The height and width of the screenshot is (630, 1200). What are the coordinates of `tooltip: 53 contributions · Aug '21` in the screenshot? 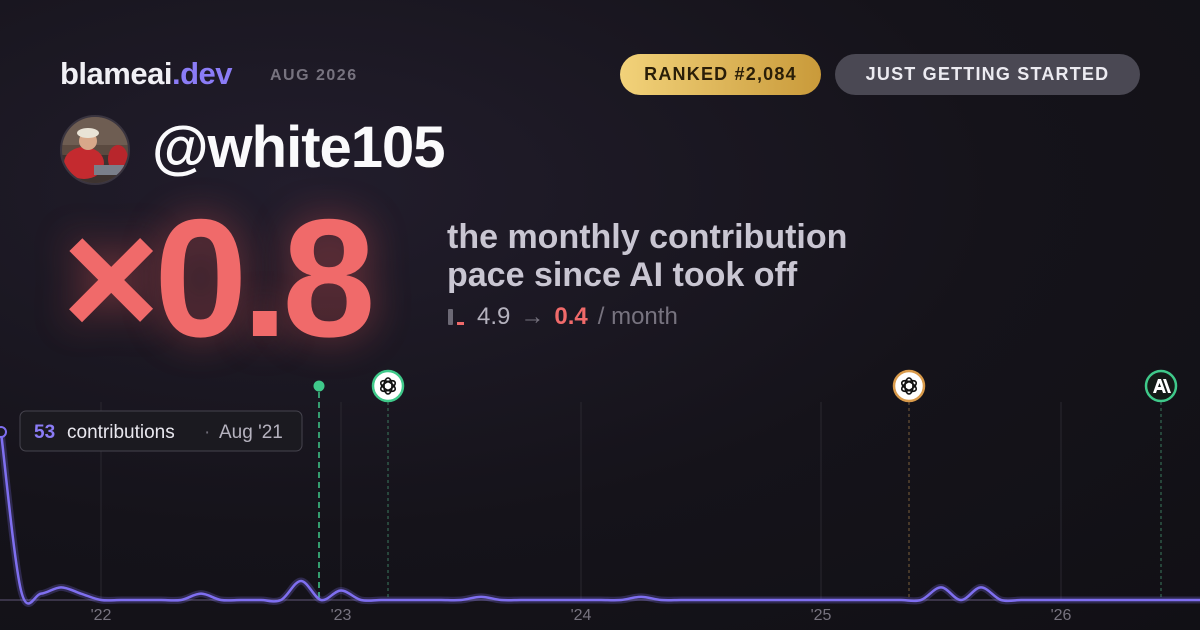 It's located at (161, 431).